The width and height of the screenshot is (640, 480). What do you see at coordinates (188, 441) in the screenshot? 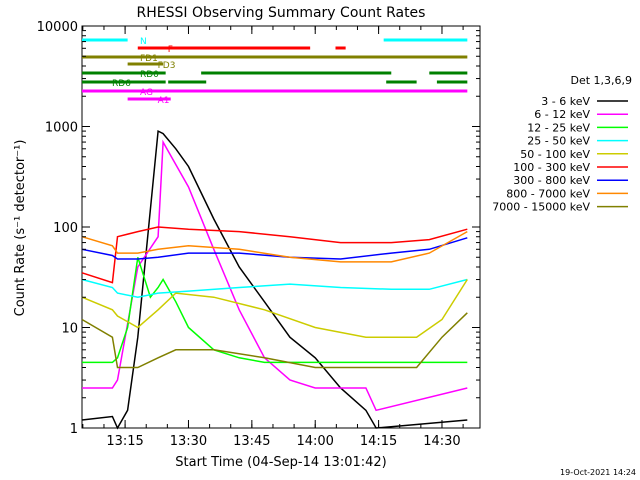
I see `x-tick-label: 13:30` at bounding box center [188, 441].